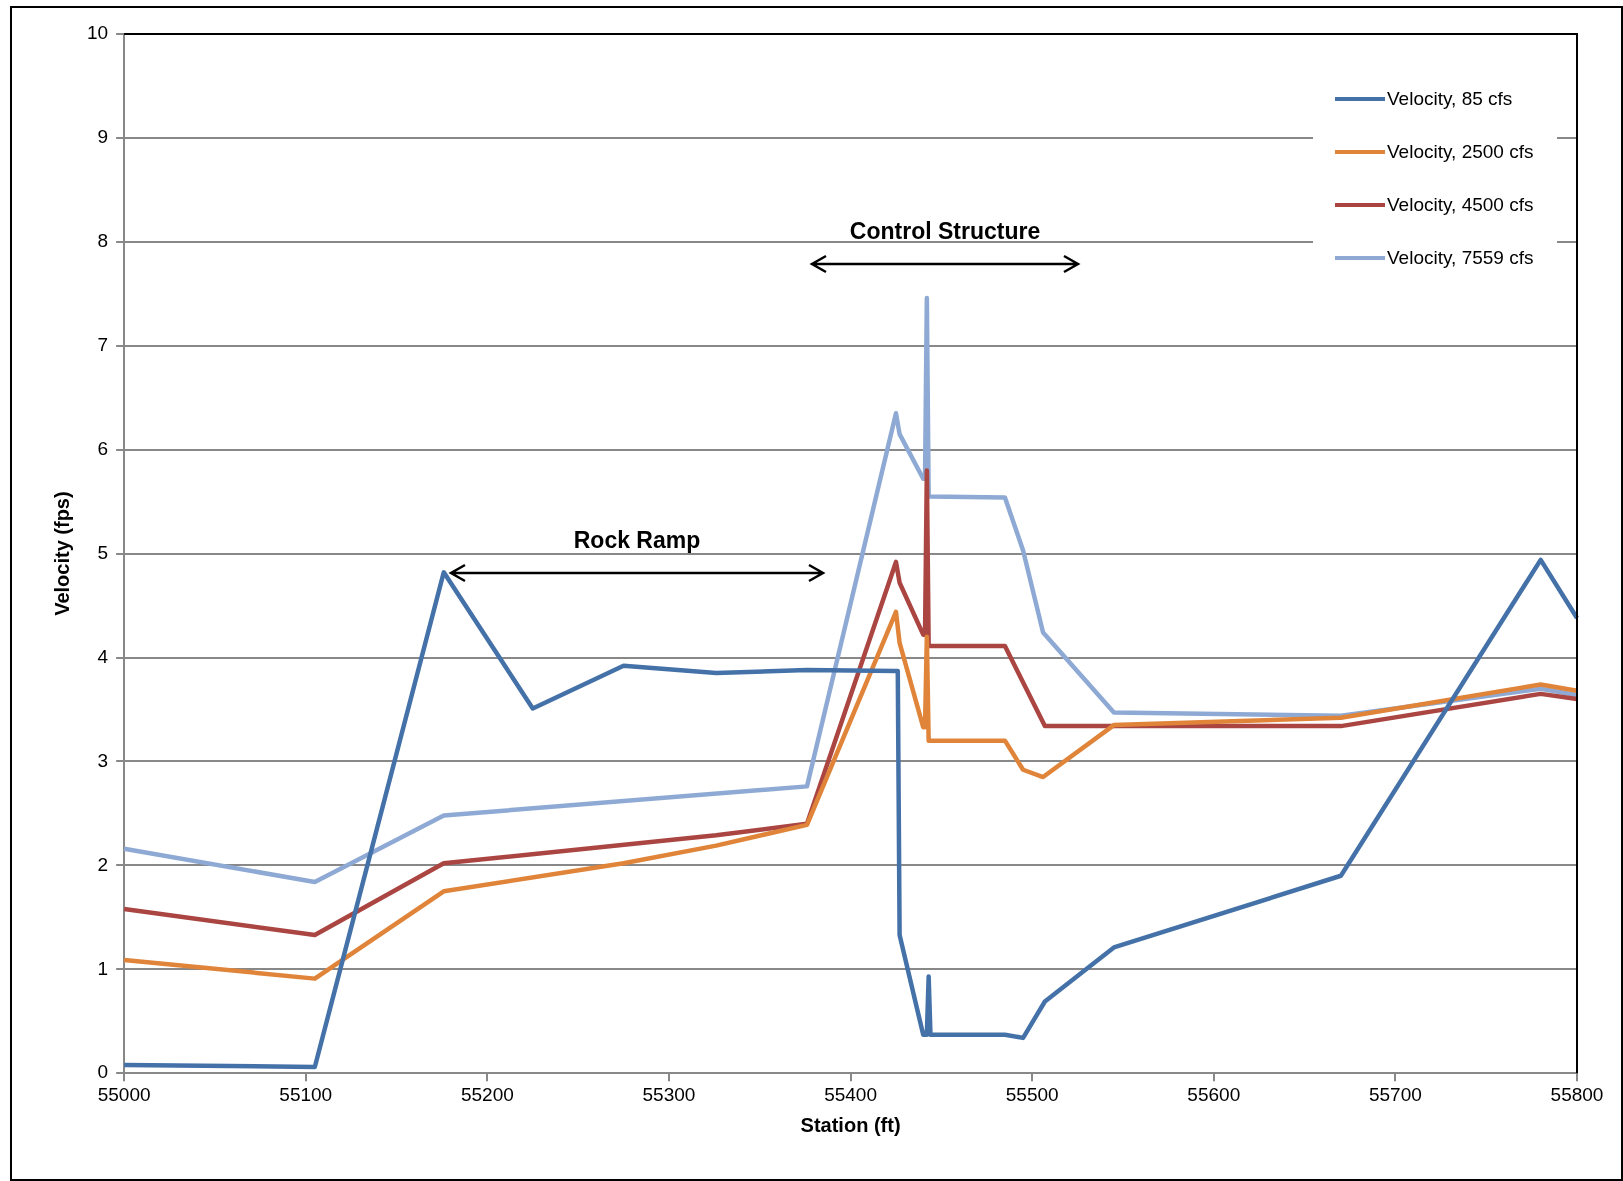 This screenshot has height=1181, width=1623. Describe the element at coordinates (103, 760) in the screenshot. I see `y-tick-label: 3` at that location.